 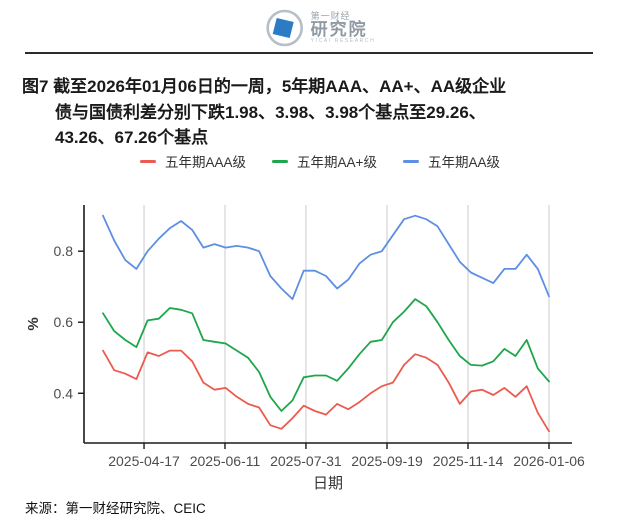 I want to click on legend-item-2: 五年期AA级, so click(x=451, y=161).